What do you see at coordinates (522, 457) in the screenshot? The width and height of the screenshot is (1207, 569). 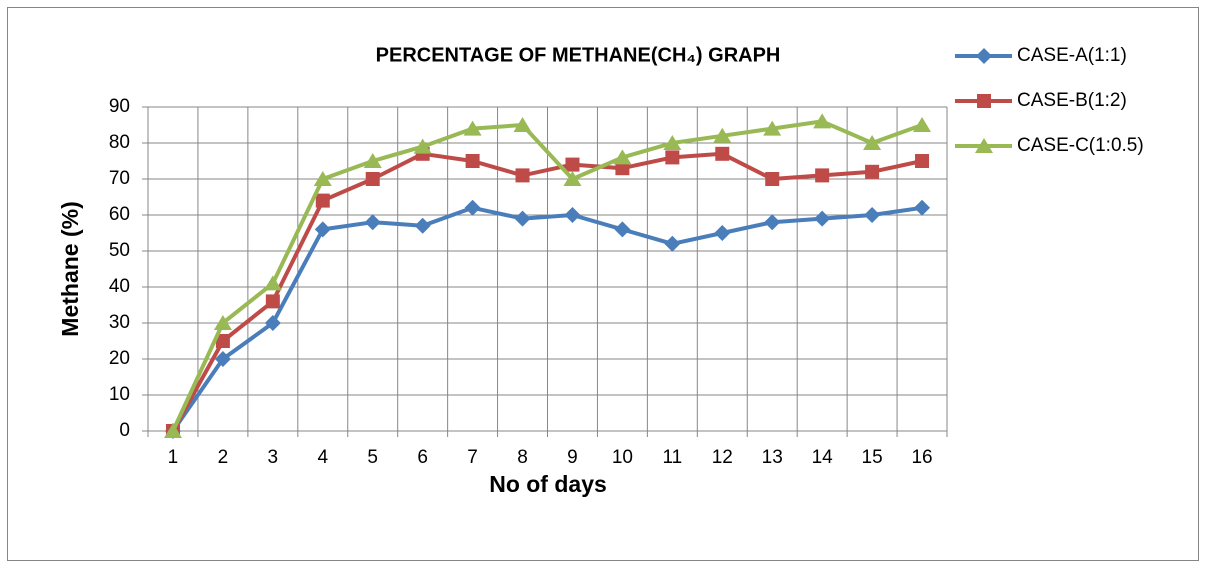 I see `x-tick-label: 8` at bounding box center [522, 457].